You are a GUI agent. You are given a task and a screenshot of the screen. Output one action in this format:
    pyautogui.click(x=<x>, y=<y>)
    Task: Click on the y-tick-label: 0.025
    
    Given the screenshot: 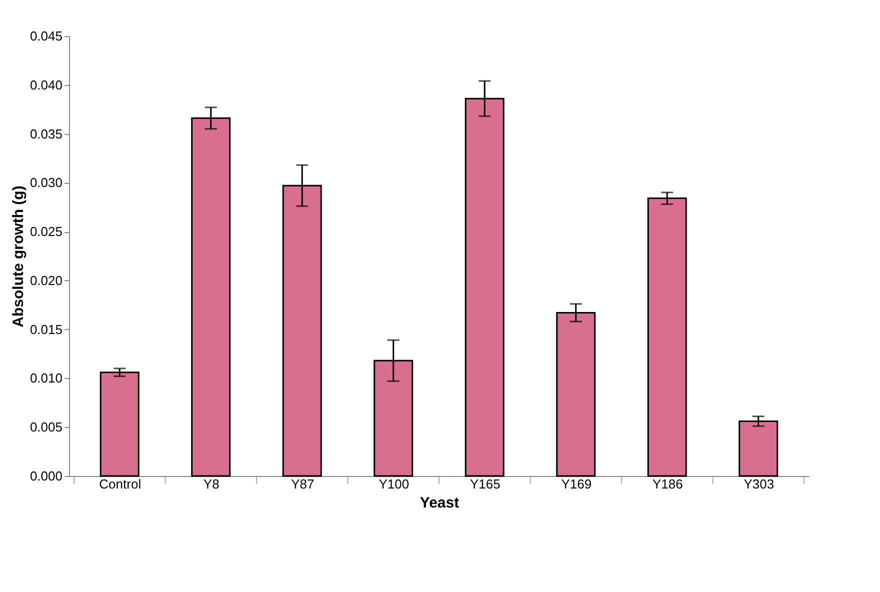 What is the action you would take?
    pyautogui.click(x=46, y=232)
    